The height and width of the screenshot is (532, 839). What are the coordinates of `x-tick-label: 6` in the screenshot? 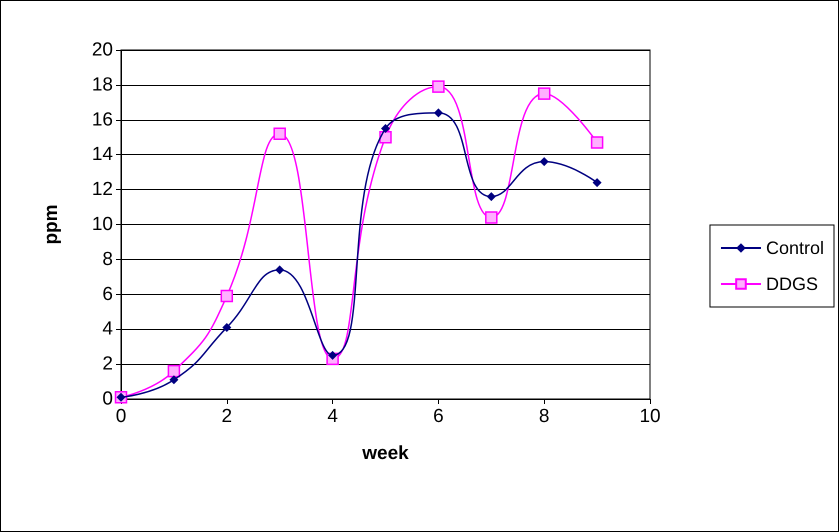 It's located at (438, 416).